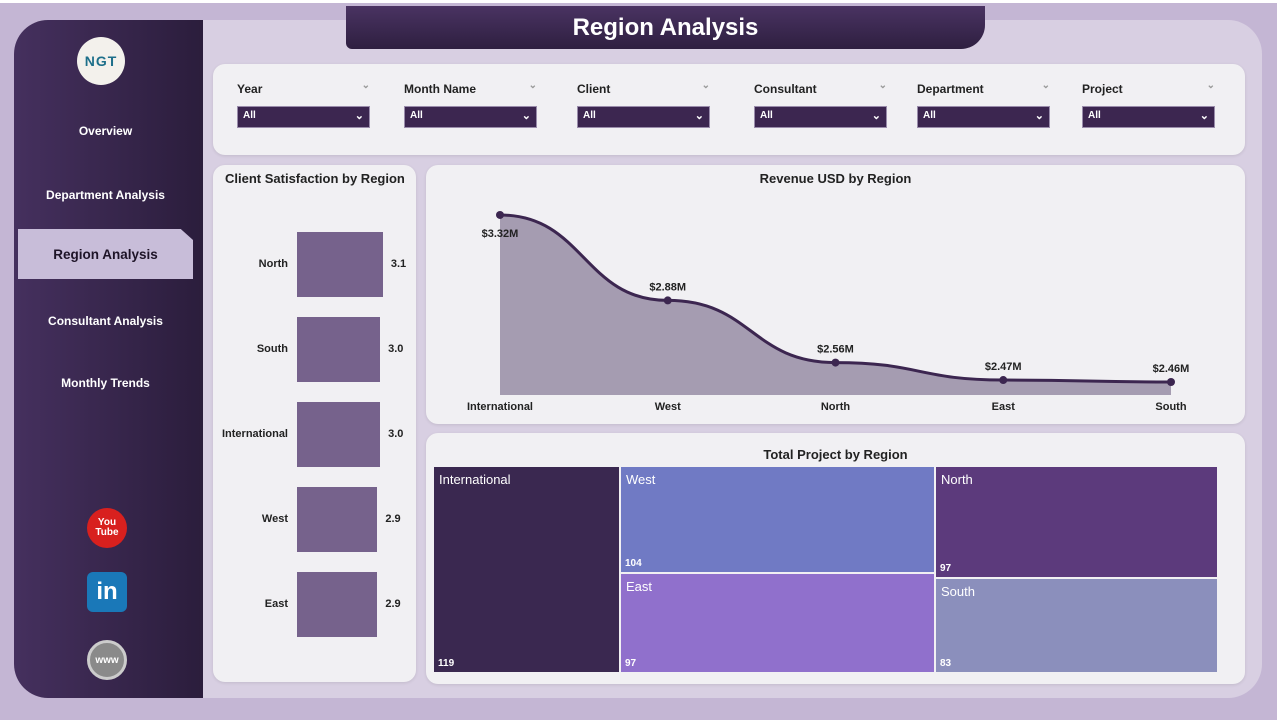 The height and width of the screenshot is (720, 1277). Describe the element at coordinates (777, 623) in the screenshot. I see `treemap-tile: East 97` at that location.